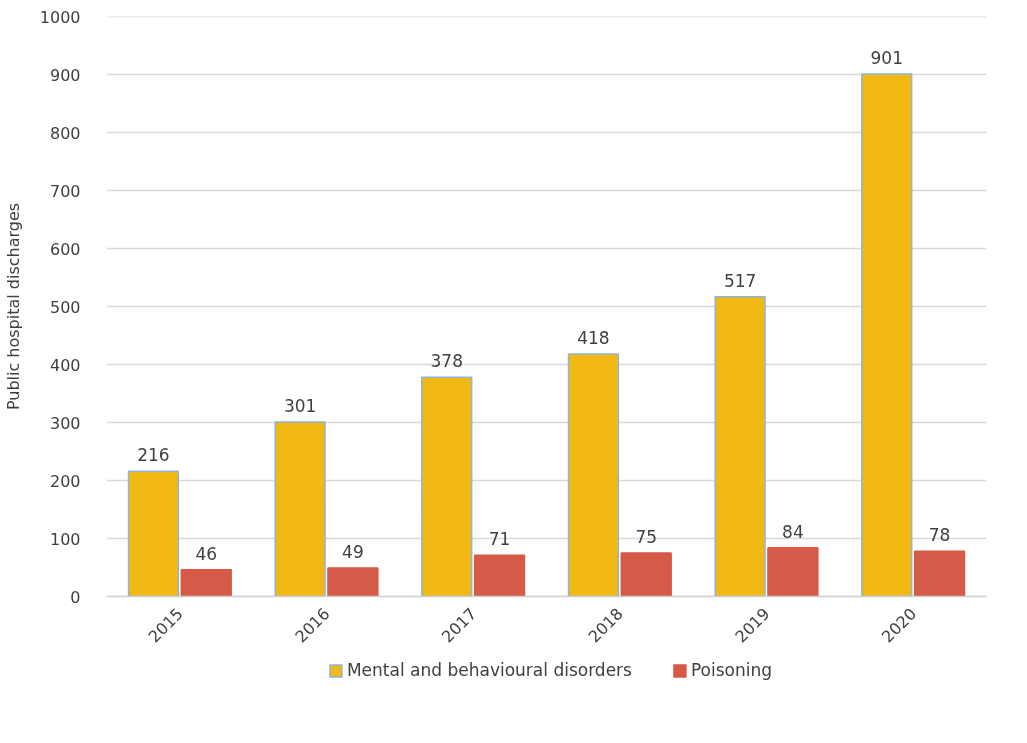  I want to click on data-label: 75, so click(646, 537).